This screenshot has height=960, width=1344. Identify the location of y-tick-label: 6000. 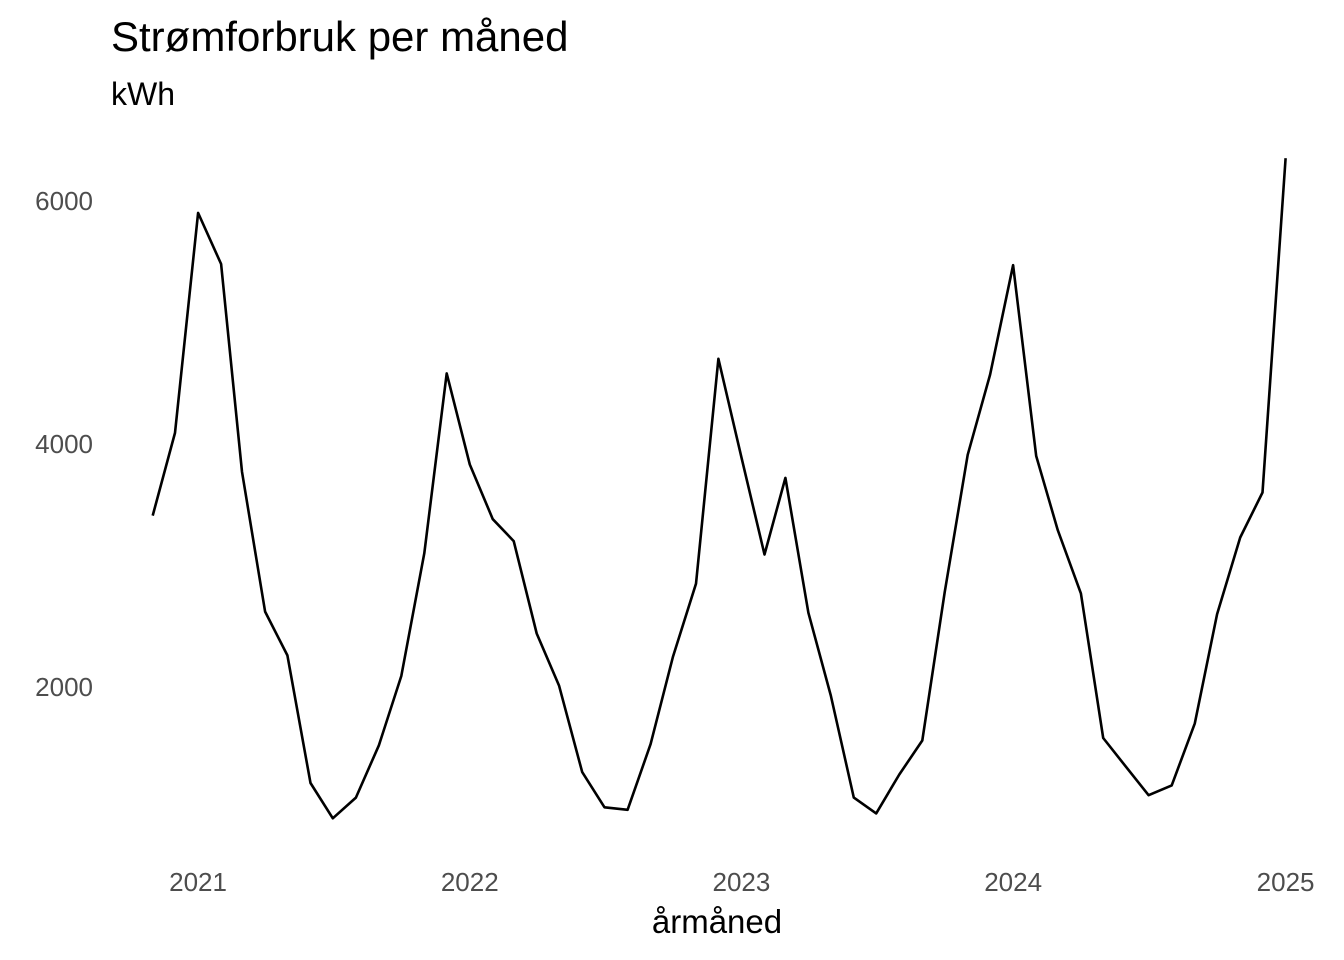
(64, 201).